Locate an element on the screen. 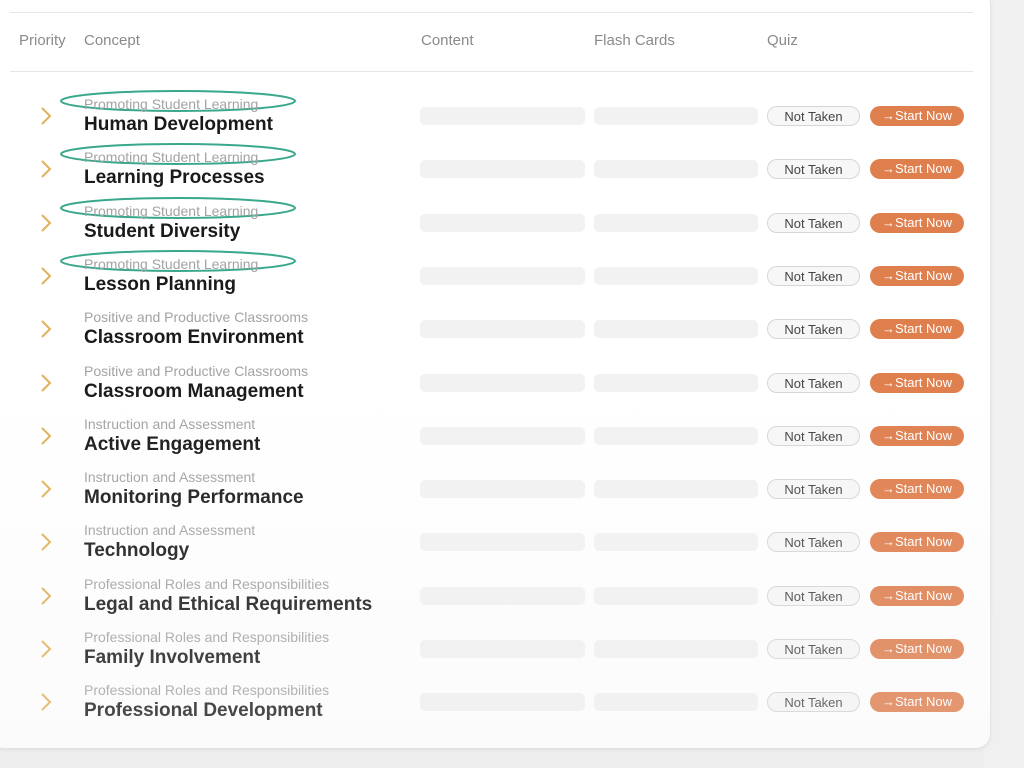 The height and width of the screenshot is (768, 1024). header-concept: Concept is located at coordinates (112, 40).